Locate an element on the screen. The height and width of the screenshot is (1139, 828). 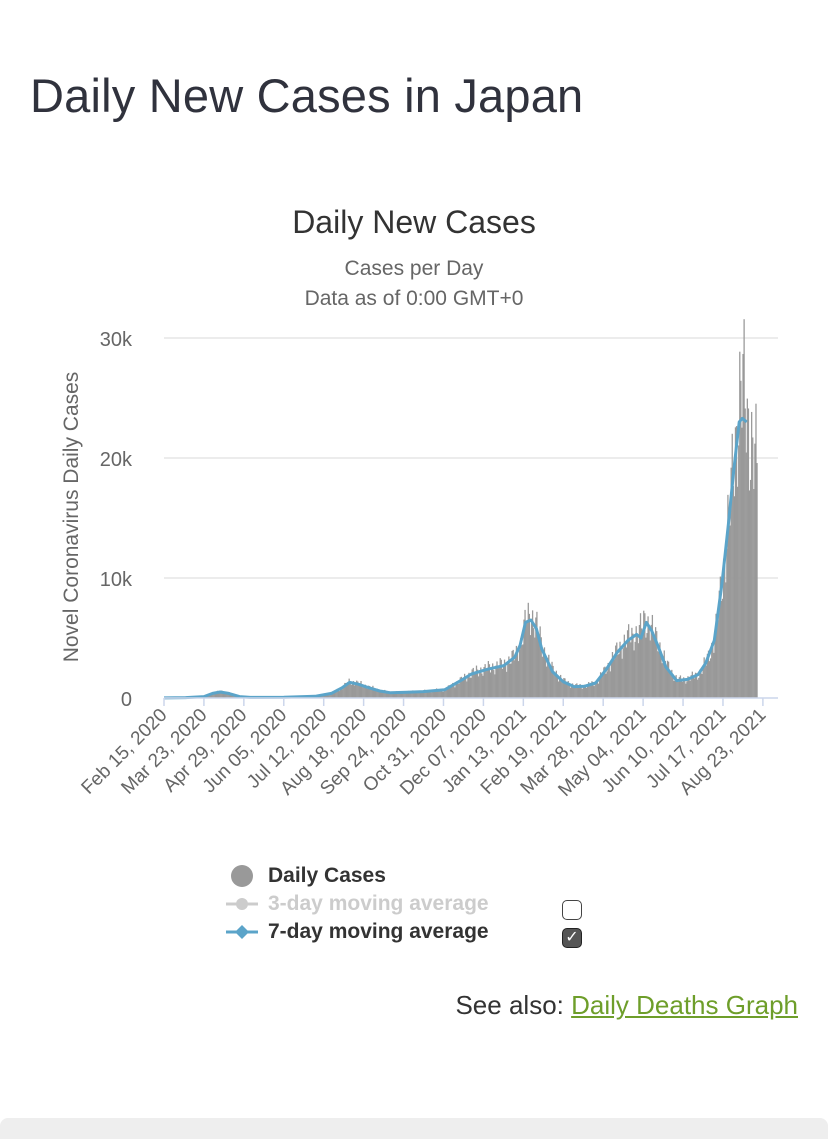
legend-daily-cases: Daily Cases is located at coordinates (356, 876).